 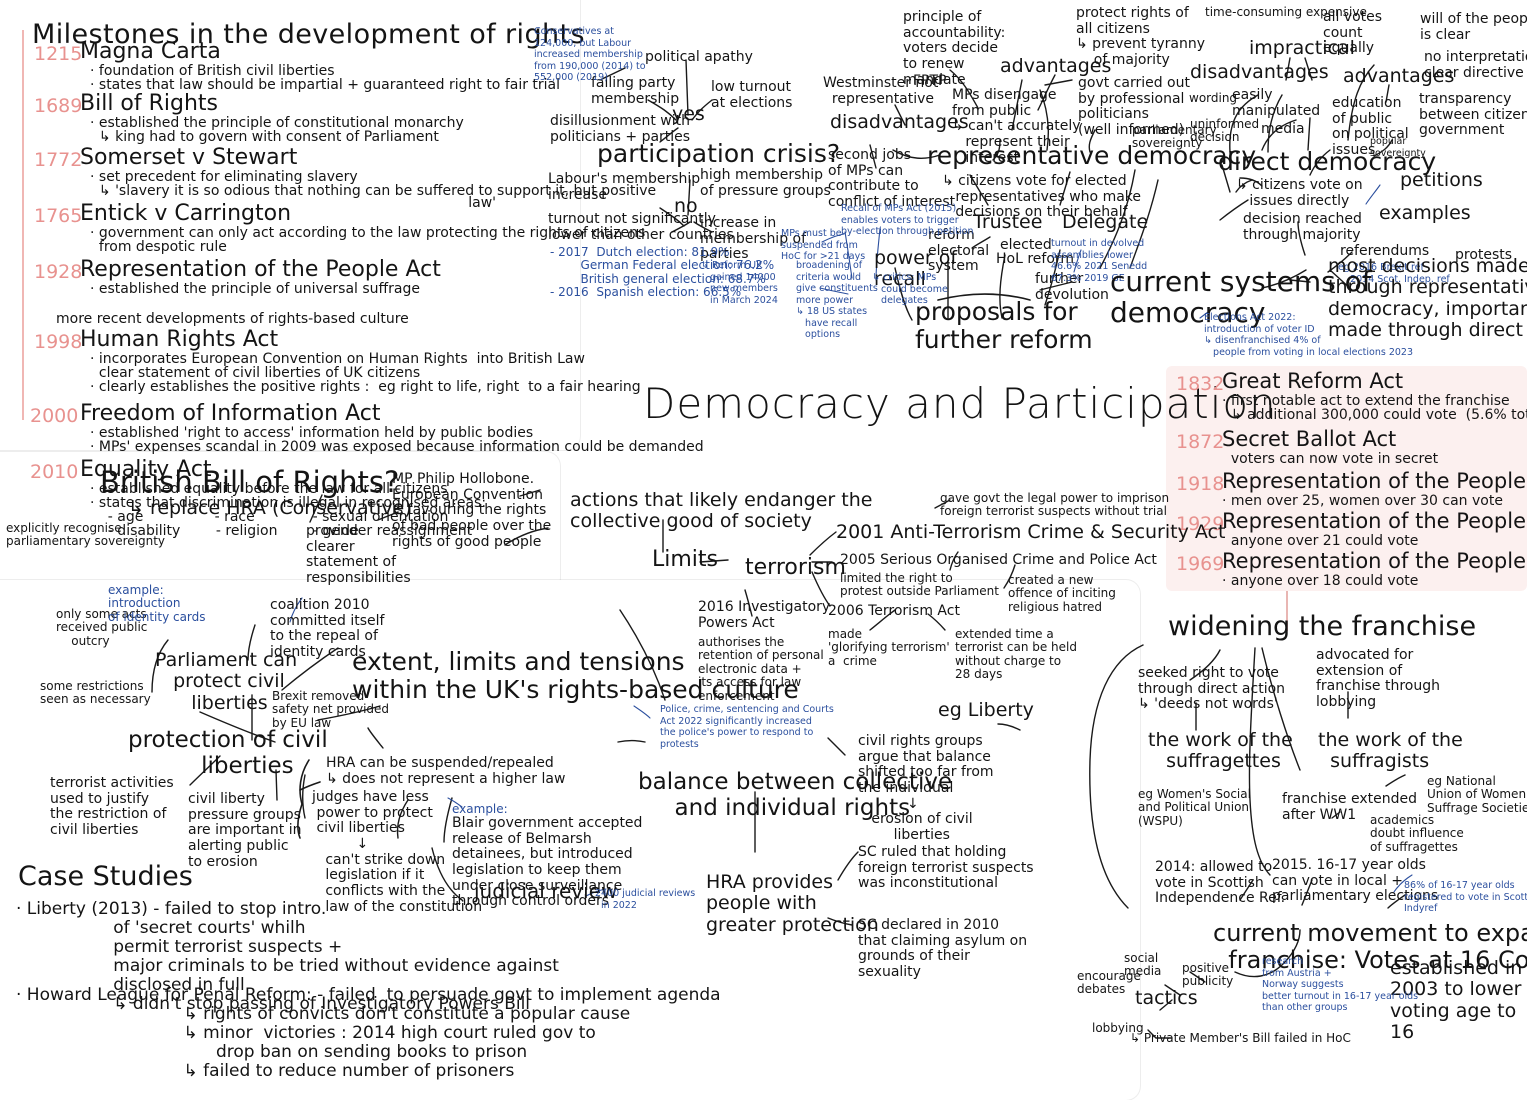 I want to click on milestone-year: 2000, so click(x=54, y=416).